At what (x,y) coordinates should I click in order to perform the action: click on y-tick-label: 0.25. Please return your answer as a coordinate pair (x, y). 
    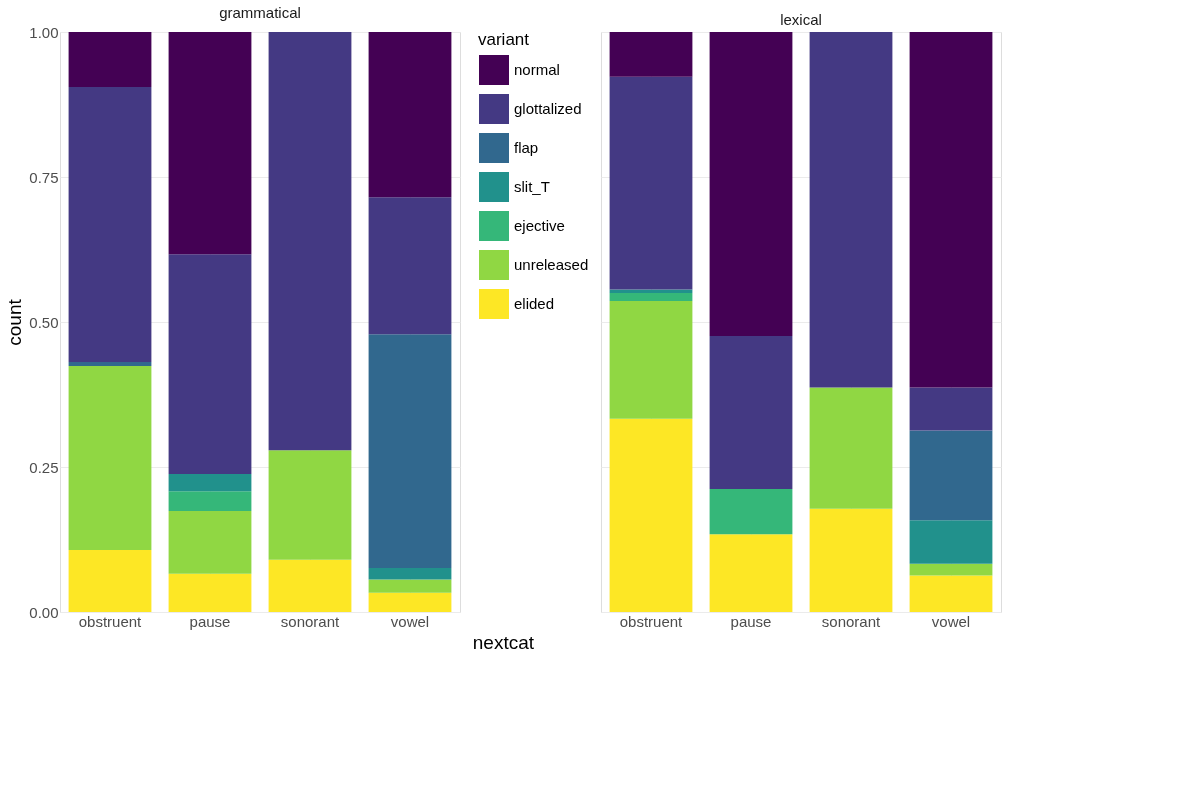
    Looking at the image, I should click on (44, 467).